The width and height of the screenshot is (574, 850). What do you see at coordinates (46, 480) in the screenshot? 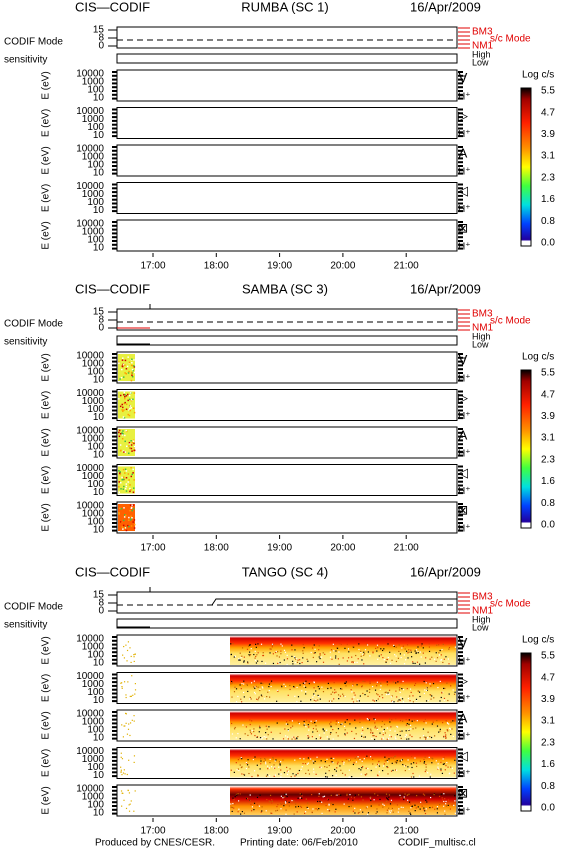
I see `energy-axis-label: E (eV)` at bounding box center [46, 480].